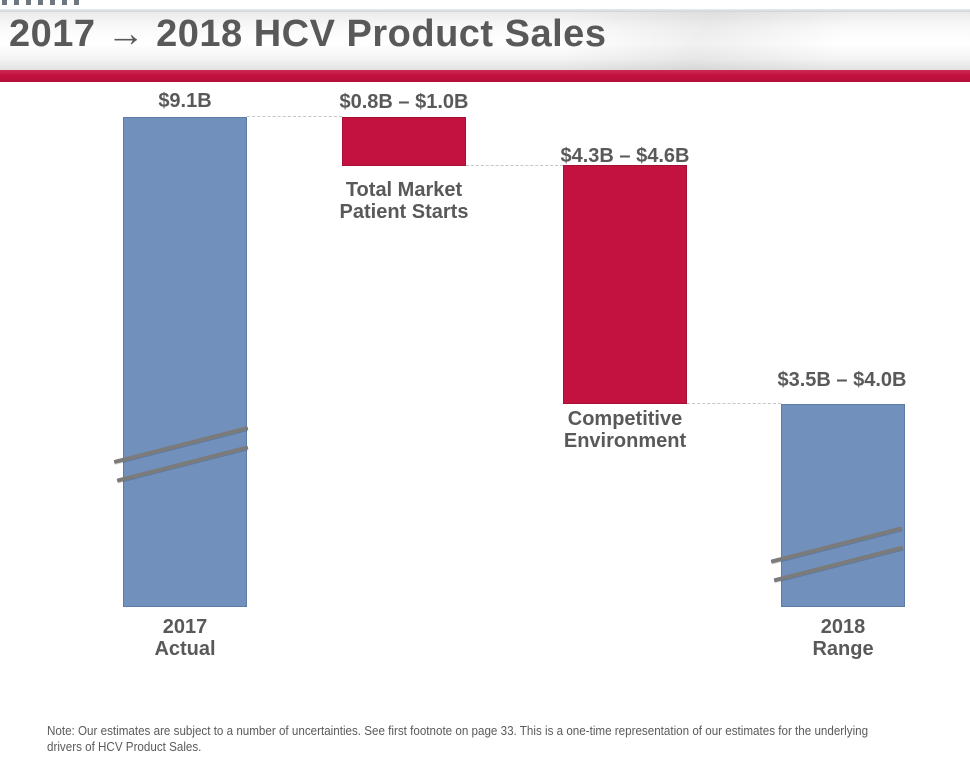 This screenshot has width=970, height=765. Describe the element at coordinates (185, 101) in the screenshot. I see `value-label-2017-actual: $9.1B` at that location.